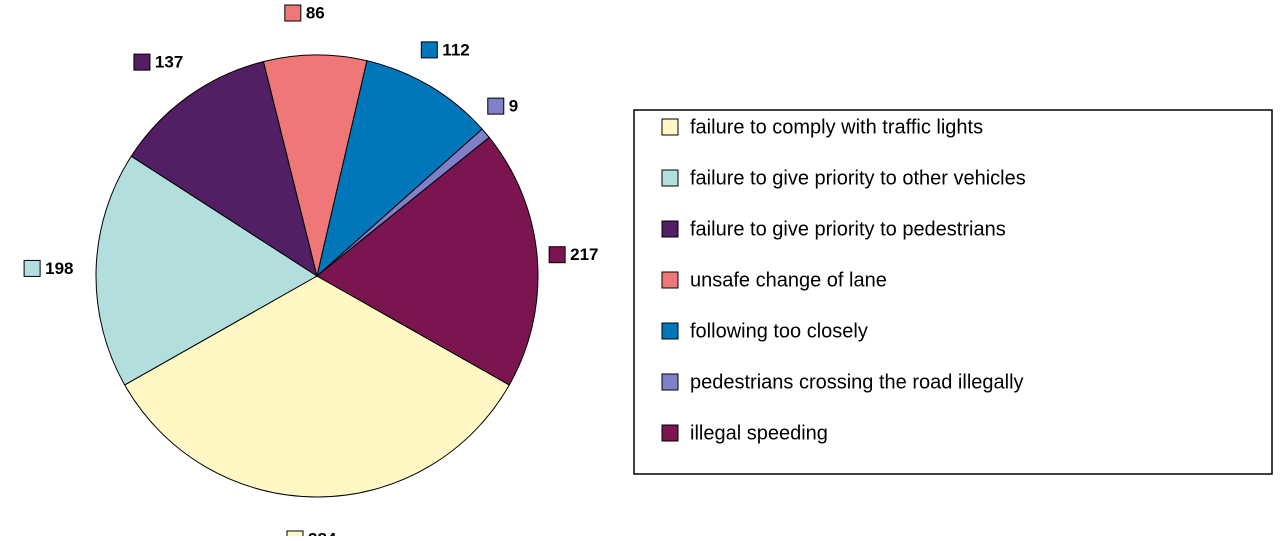 The image size is (1282, 541). I want to click on legend-label: failure to comply with traffic lights, so click(836, 127).